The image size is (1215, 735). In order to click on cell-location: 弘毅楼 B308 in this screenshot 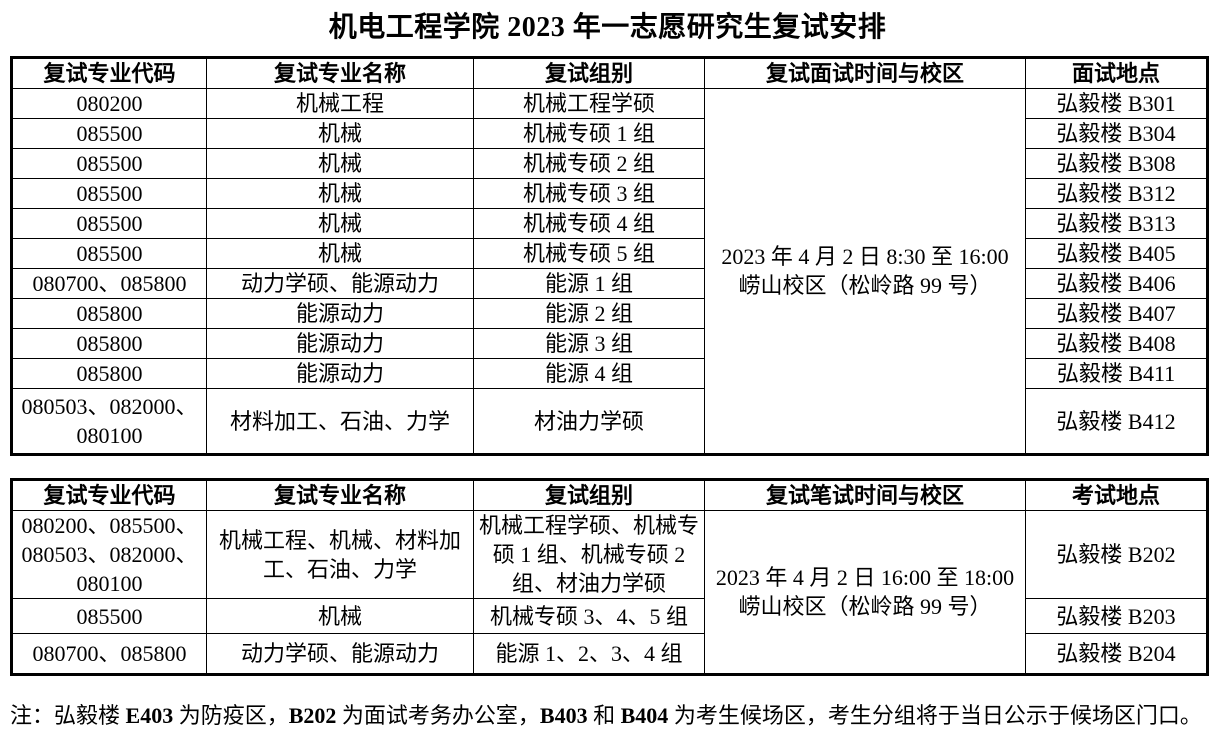, I will do `click(1116, 163)`.